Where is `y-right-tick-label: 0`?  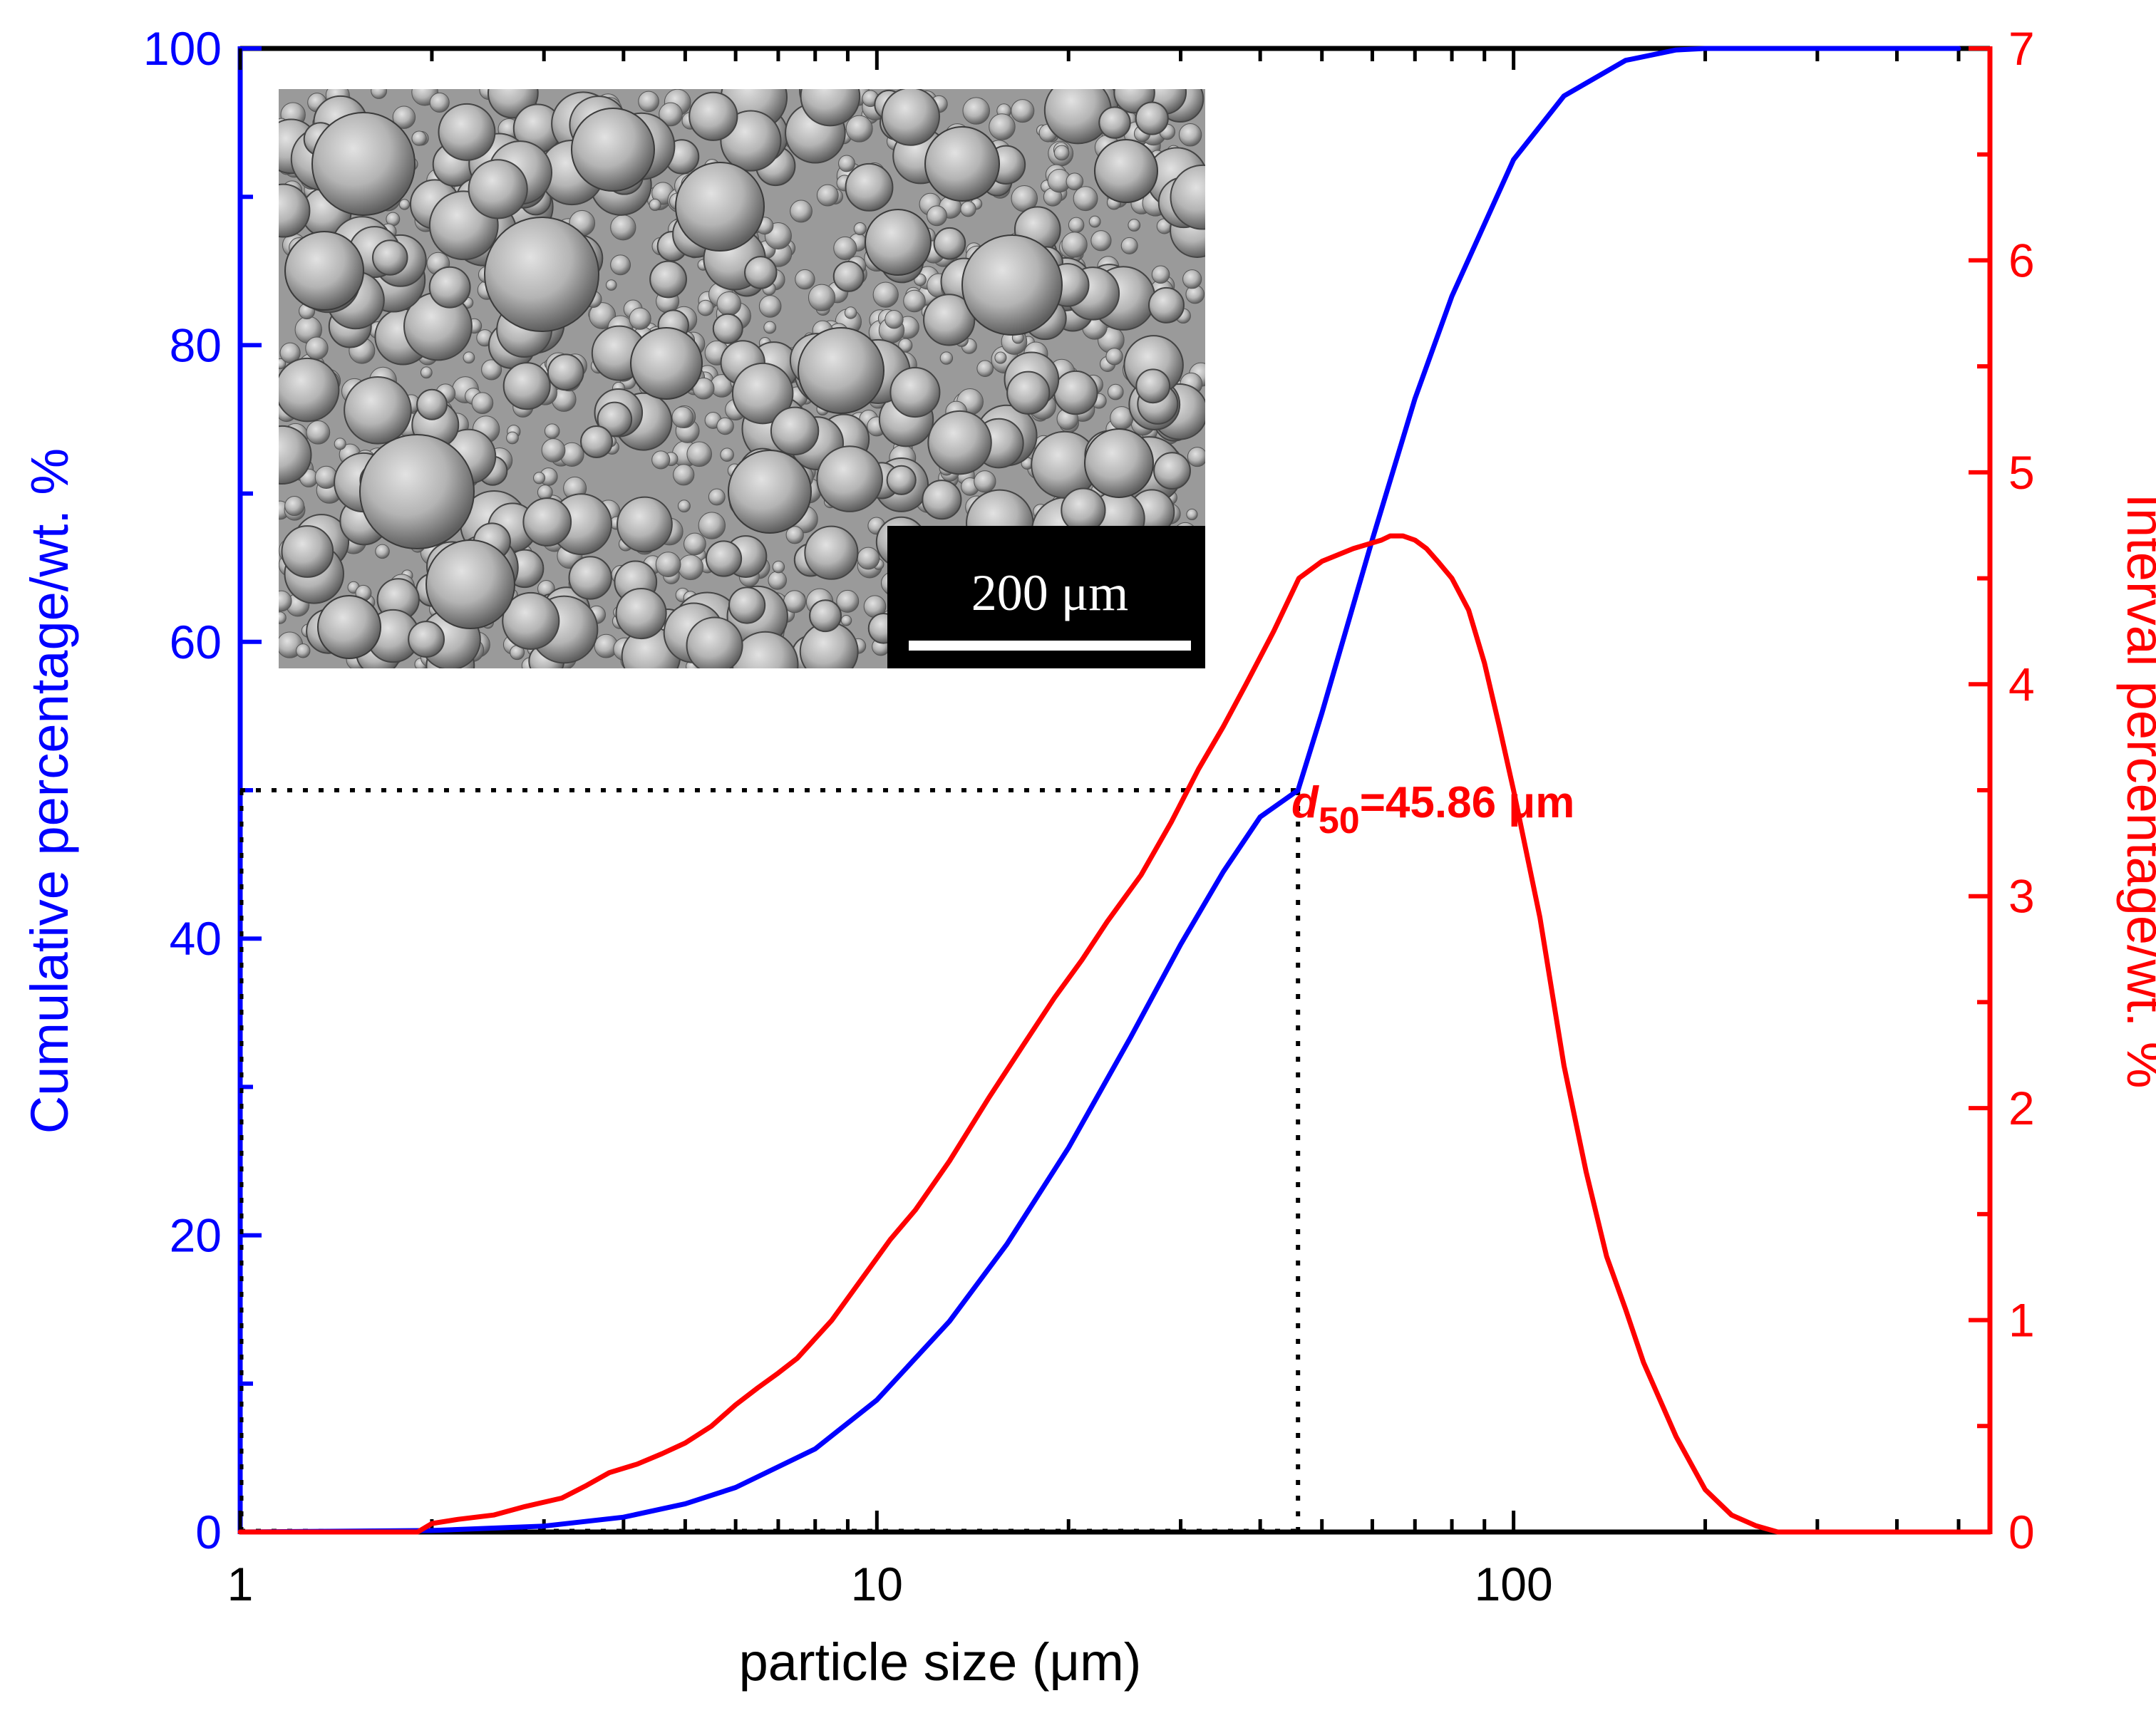 y-right-tick-label: 0 is located at coordinates (2021, 1532).